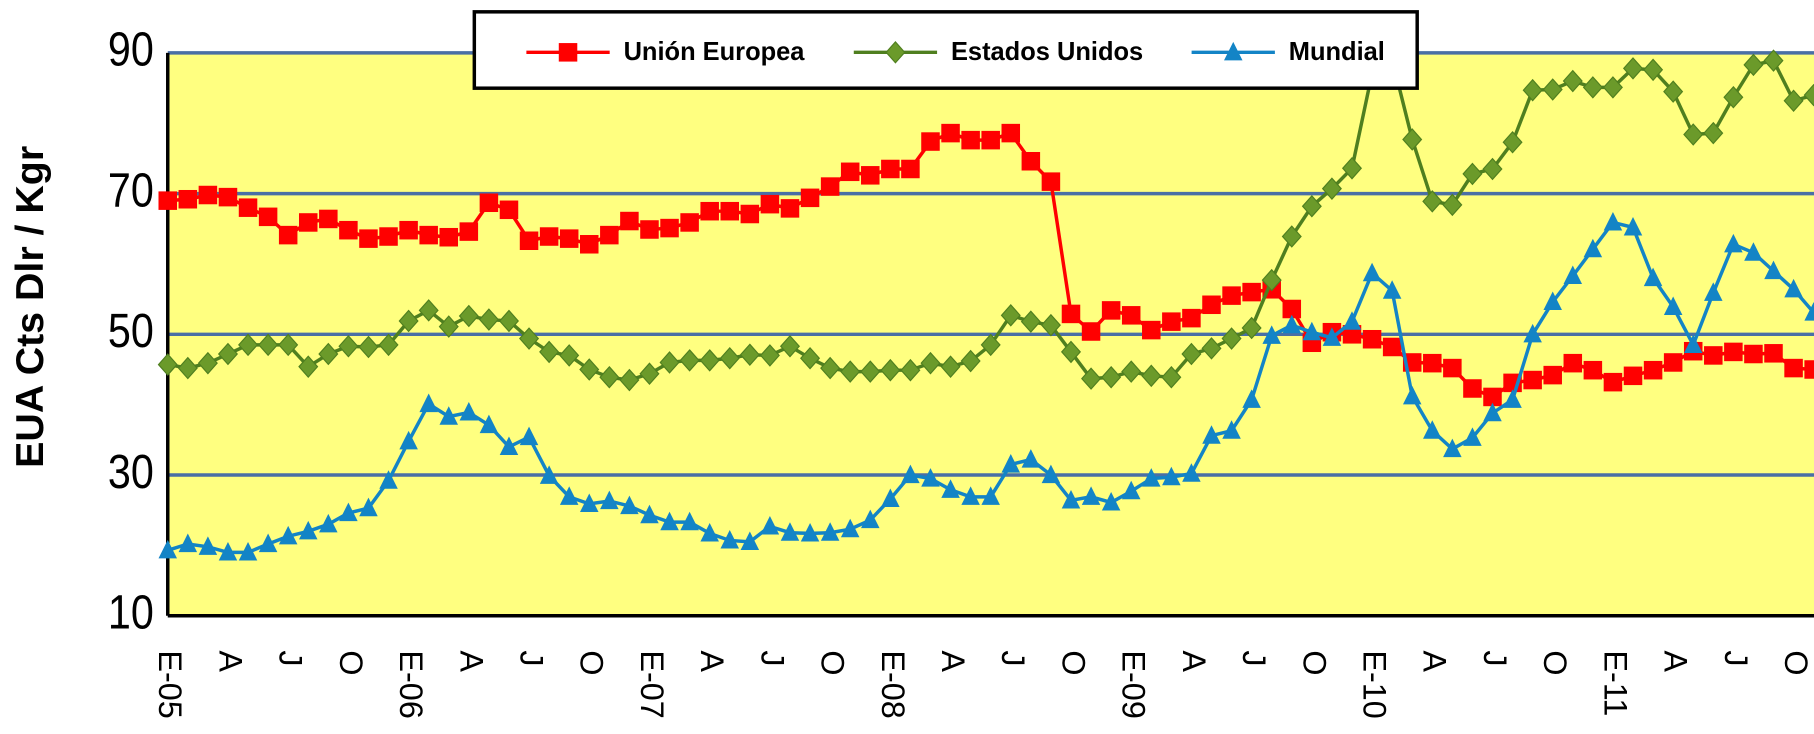  Describe the element at coordinates (945, 50) in the screenshot. I see `legend: Unión Europea Estados Unidos Mundial` at that location.